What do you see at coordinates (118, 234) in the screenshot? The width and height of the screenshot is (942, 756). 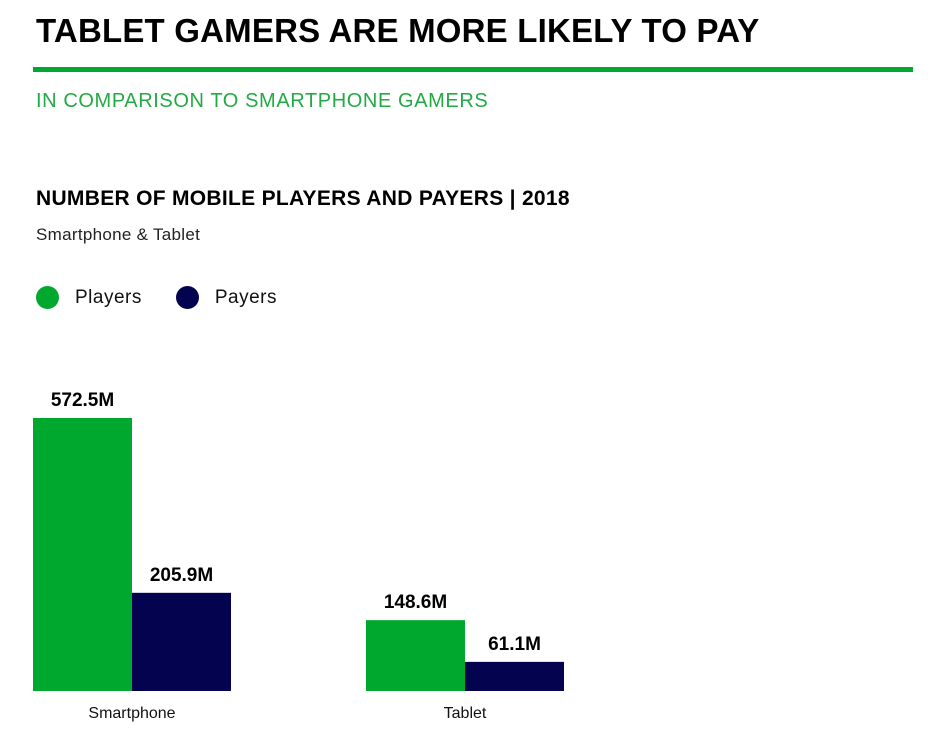 I see `chart-subtitle: Smartphone & Tablet` at bounding box center [118, 234].